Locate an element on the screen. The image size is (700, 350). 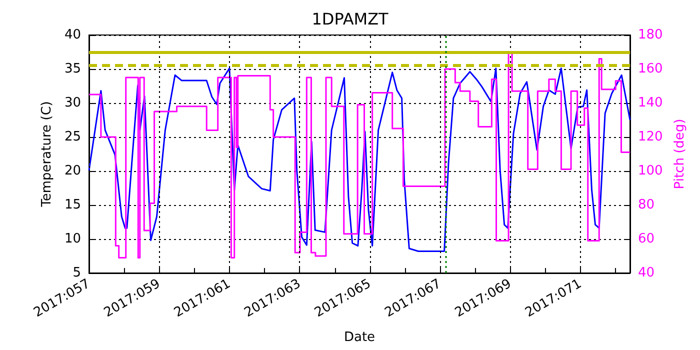
y-tick-label: 25 is located at coordinates (72, 137).